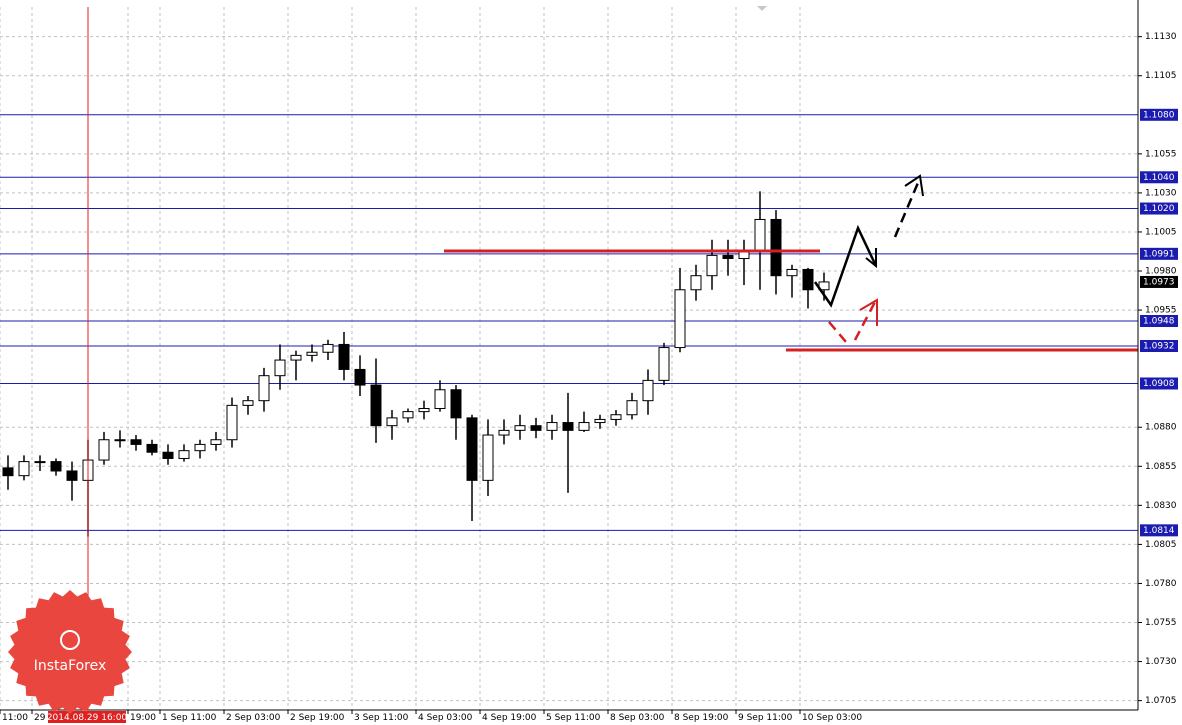  Describe the element at coordinates (143, 718) in the screenshot. I see `x-tick-label: 19:00` at that location.